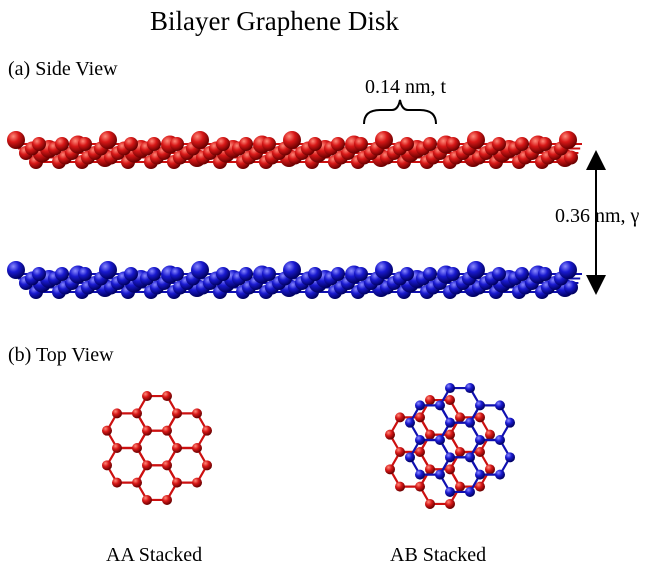  I want to click on aa-stacked-caption: AA Stacked, so click(154, 555).